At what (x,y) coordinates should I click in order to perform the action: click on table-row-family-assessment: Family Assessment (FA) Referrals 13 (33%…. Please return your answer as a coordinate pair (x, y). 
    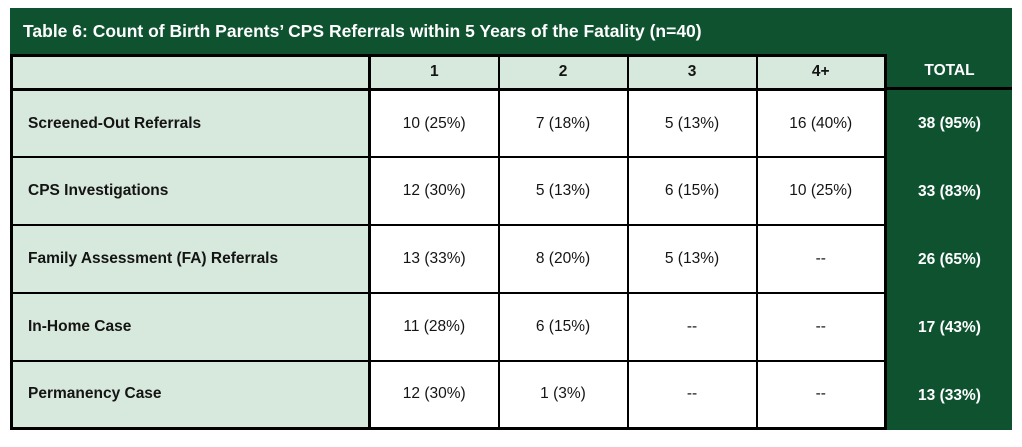
    Looking at the image, I should click on (448, 259).